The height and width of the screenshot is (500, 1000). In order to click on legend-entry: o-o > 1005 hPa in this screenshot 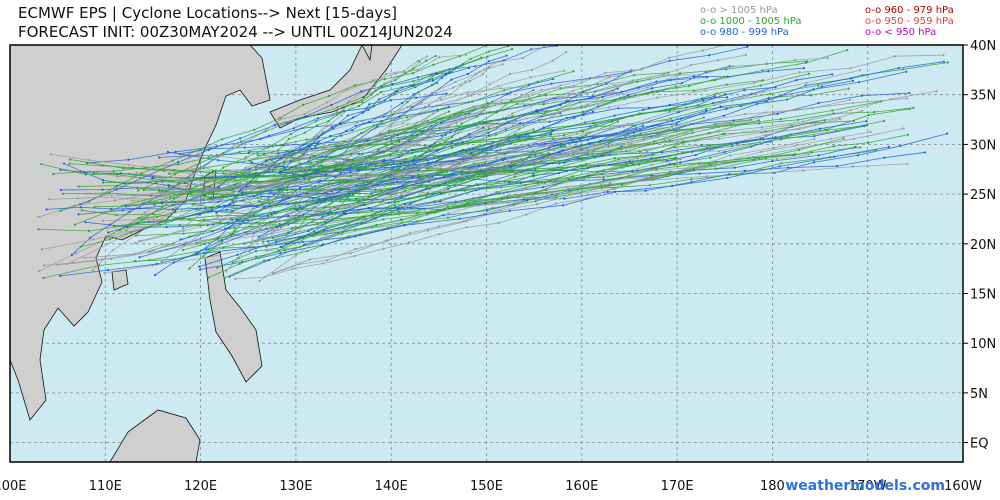, I will do `click(739, 10)`.